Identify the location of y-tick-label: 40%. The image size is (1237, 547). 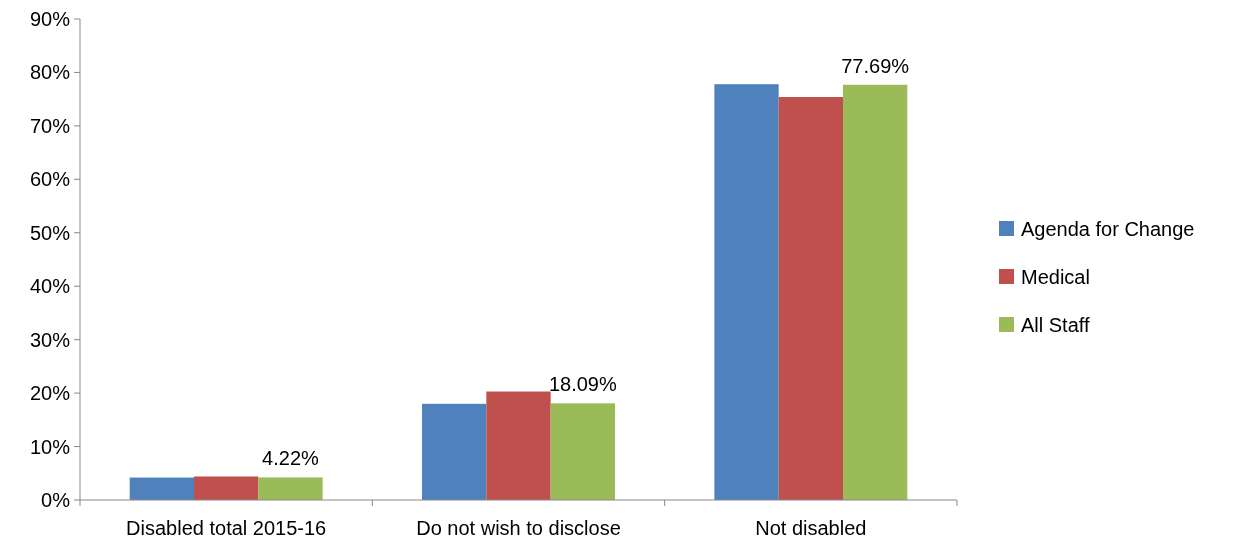
(50, 286).